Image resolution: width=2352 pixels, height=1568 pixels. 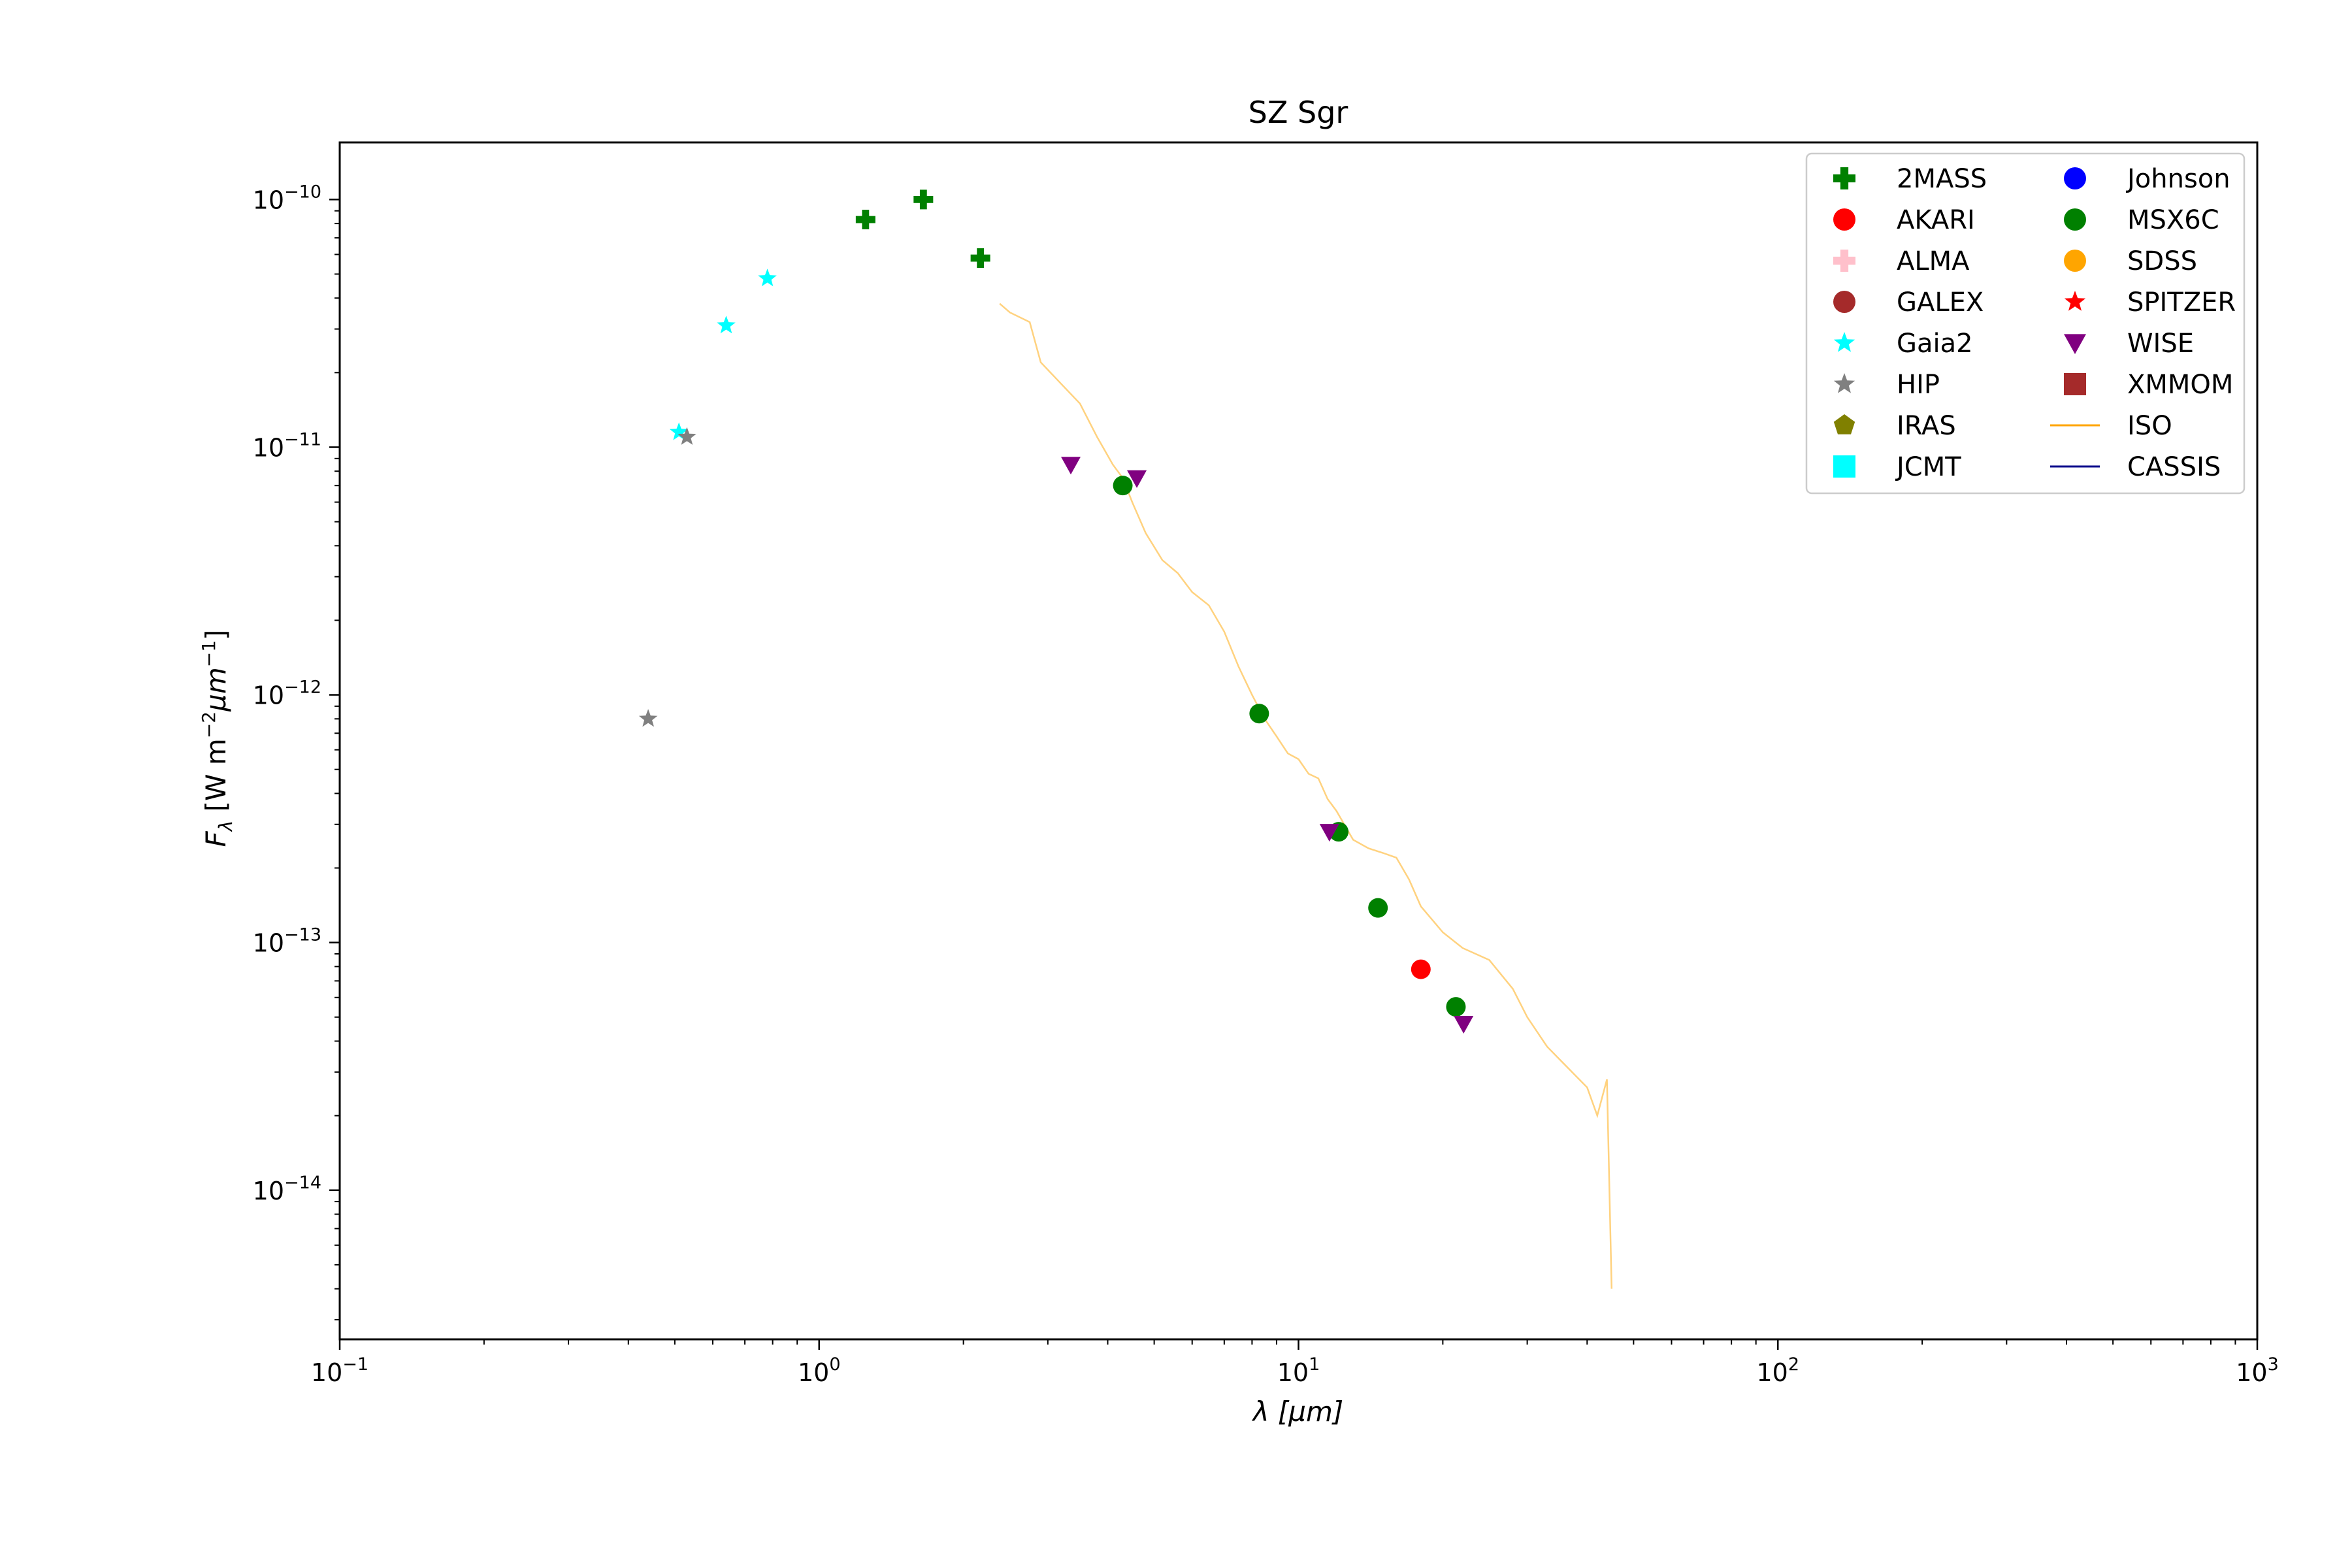 What do you see at coordinates (287, 1189) in the screenshot?
I see `y-tick-label: 10−14` at bounding box center [287, 1189].